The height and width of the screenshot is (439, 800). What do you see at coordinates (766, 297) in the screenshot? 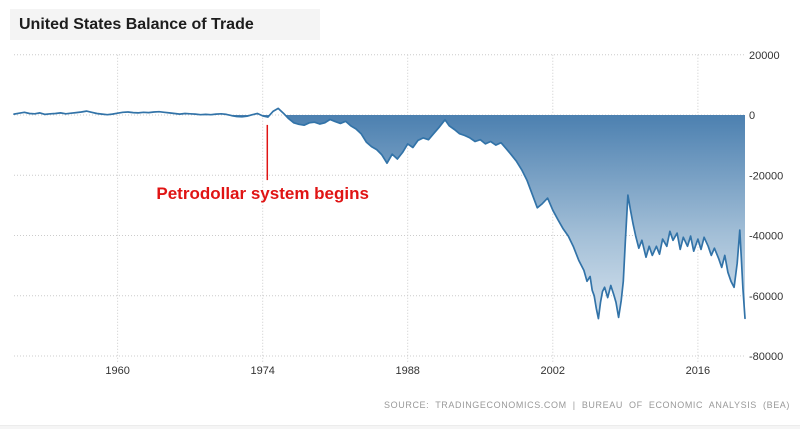
I see `y-axis-label: -60000` at bounding box center [766, 297].